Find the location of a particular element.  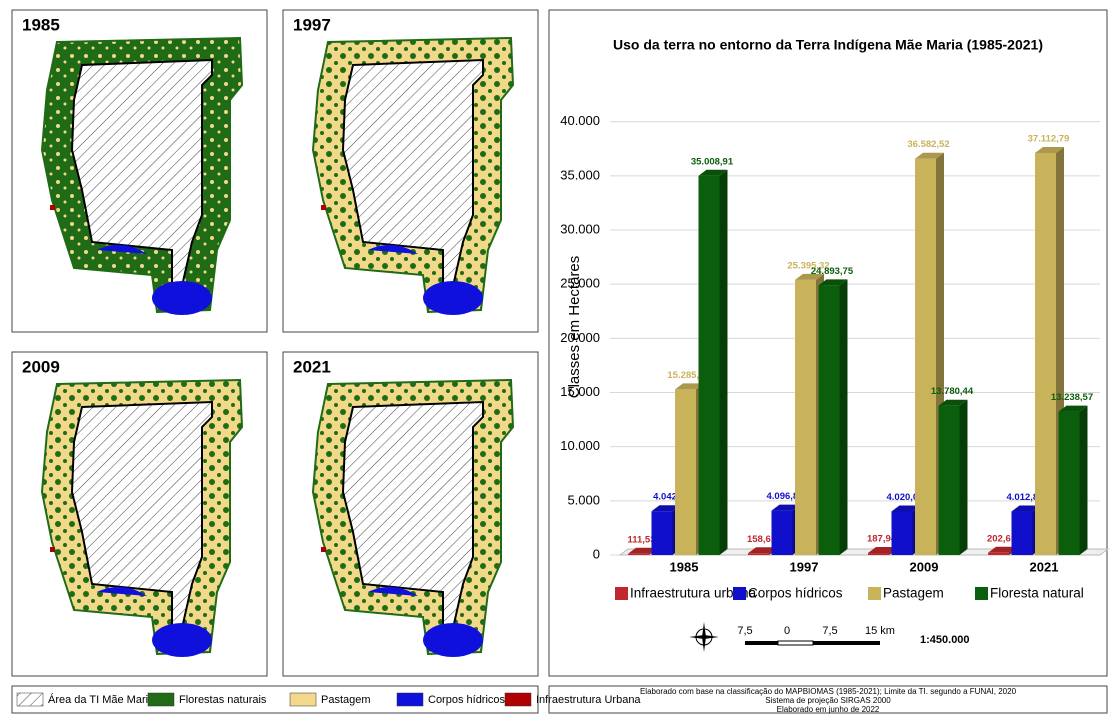

credit-line: Elaborado em junho de 2022 is located at coordinates (828, 709).